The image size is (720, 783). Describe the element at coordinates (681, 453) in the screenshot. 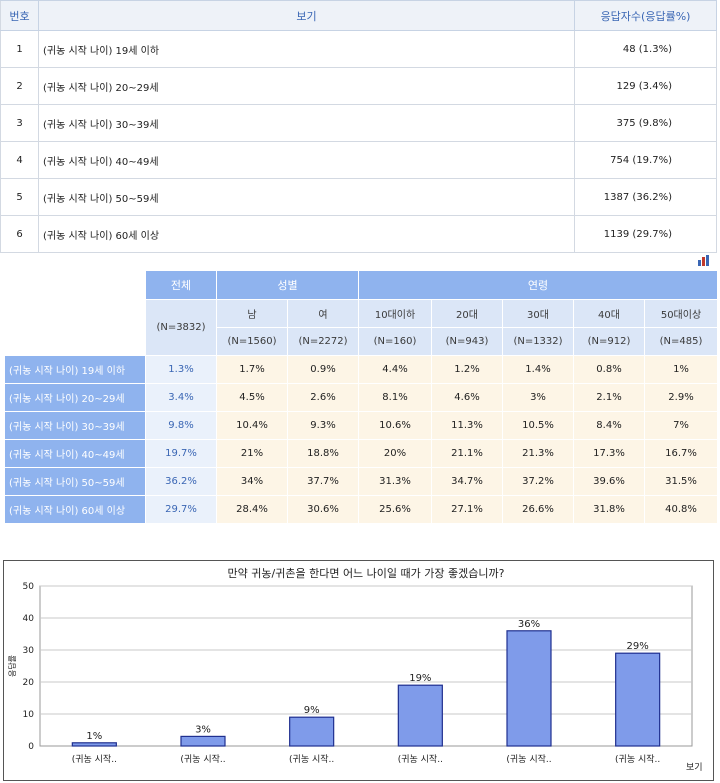

I see `cross-cell: 16.7%` at that location.